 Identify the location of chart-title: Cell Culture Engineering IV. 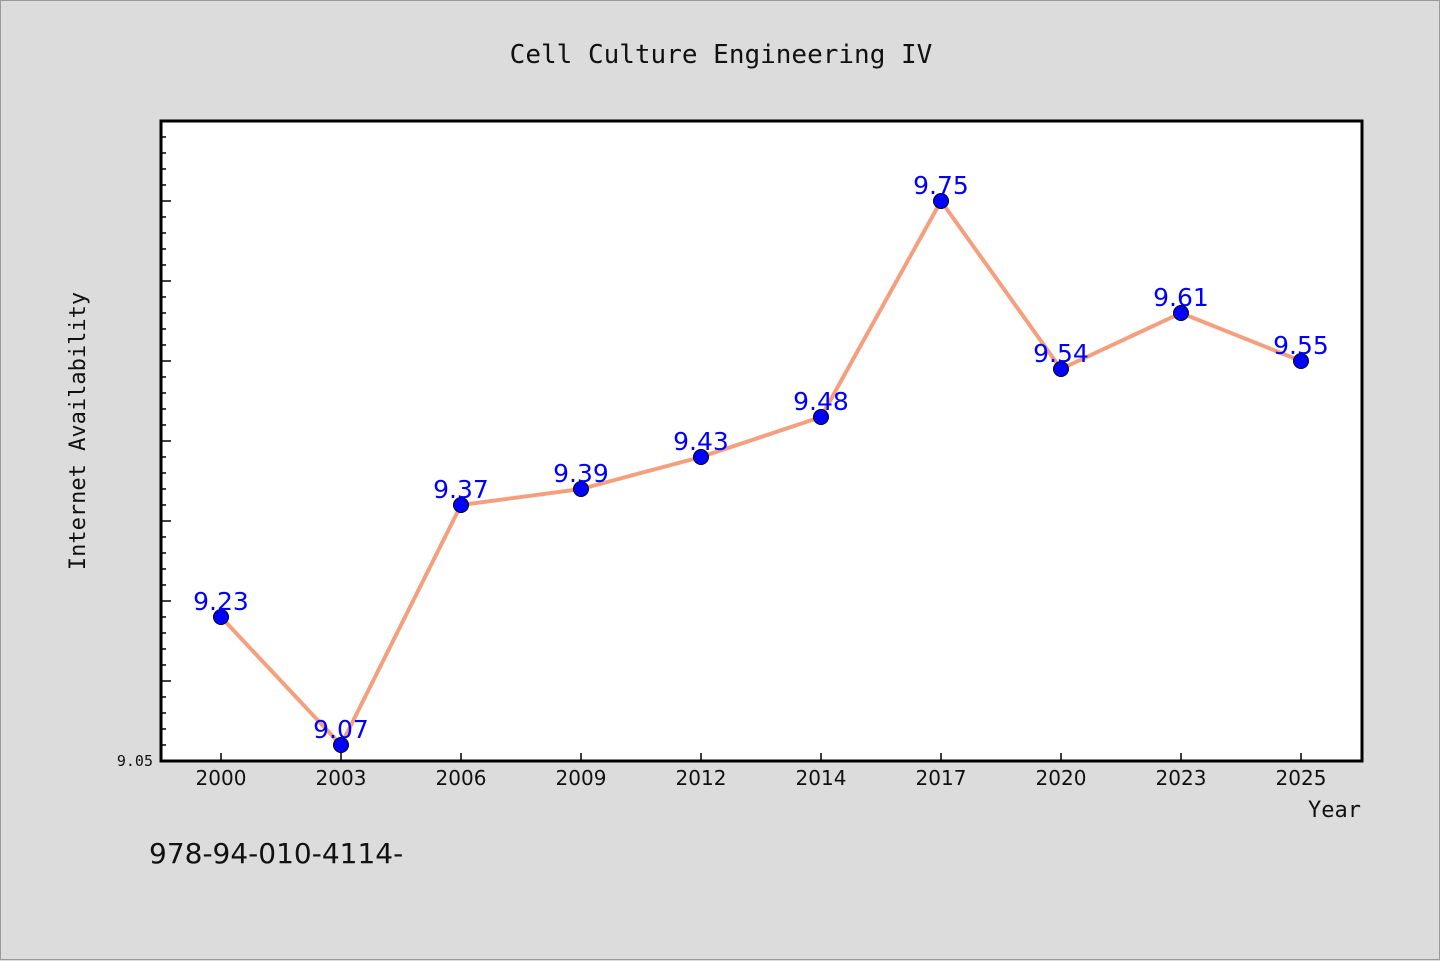
(721, 55).